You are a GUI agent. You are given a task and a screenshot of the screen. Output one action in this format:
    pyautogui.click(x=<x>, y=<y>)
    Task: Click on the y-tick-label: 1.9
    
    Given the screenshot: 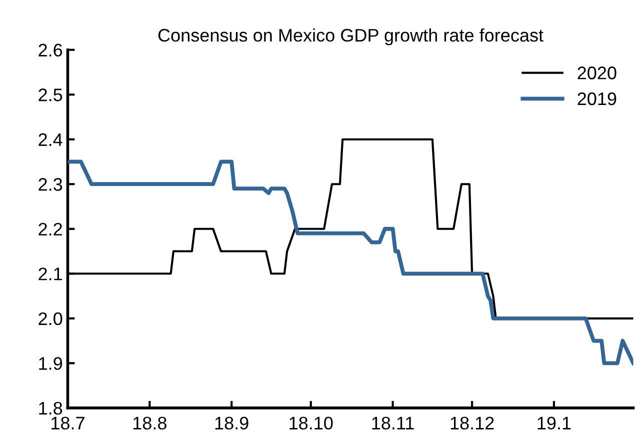 What is the action you would take?
    pyautogui.click(x=50, y=363)
    